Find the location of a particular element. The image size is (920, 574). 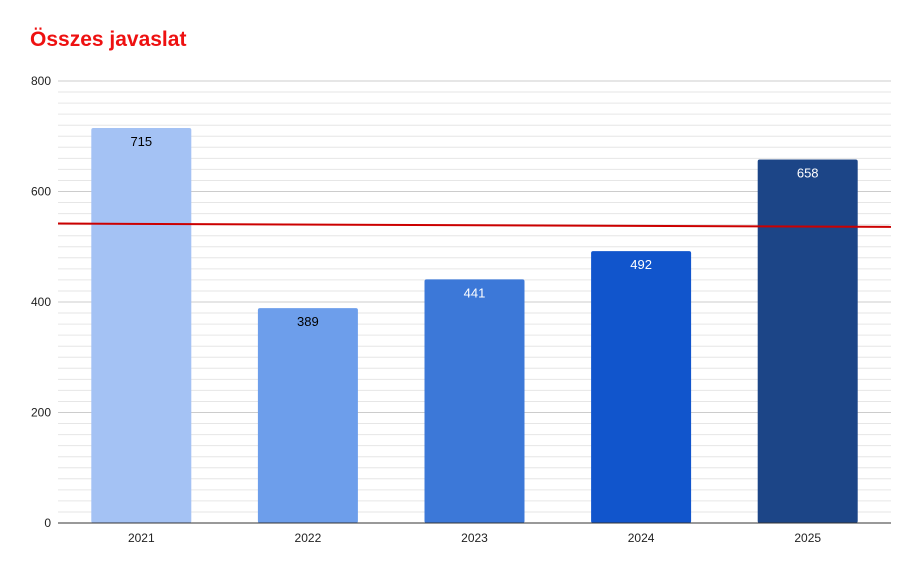

bar-2021 is located at coordinates (141, 325).